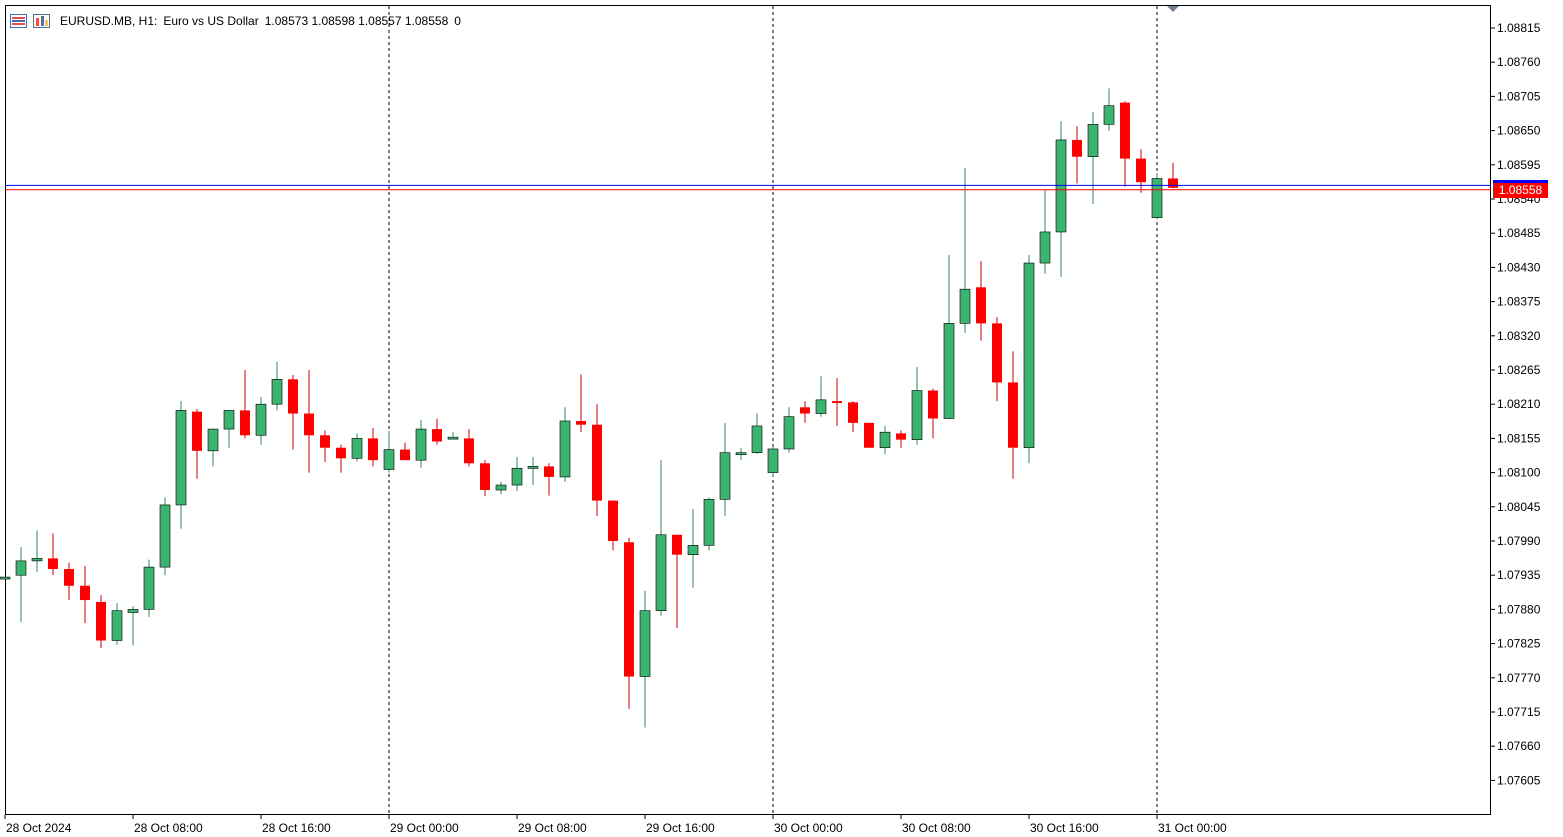  I want to click on x-axis-label: 29 Oct 16:00, so click(680, 828).